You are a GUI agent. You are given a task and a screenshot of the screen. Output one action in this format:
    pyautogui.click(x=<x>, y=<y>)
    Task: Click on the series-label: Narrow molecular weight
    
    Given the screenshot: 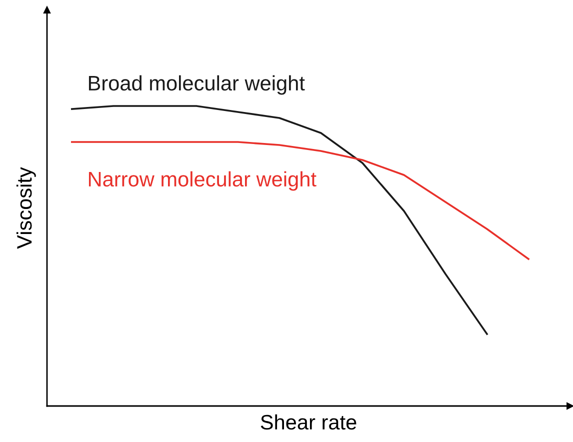 What is the action you would take?
    pyautogui.click(x=202, y=181)
    